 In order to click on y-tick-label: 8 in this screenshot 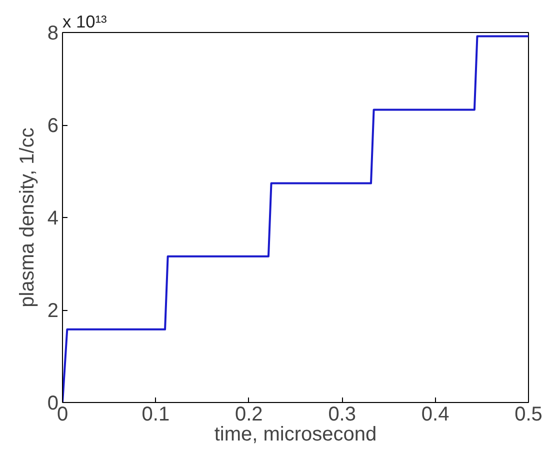, I will do `click(52, 33)`.